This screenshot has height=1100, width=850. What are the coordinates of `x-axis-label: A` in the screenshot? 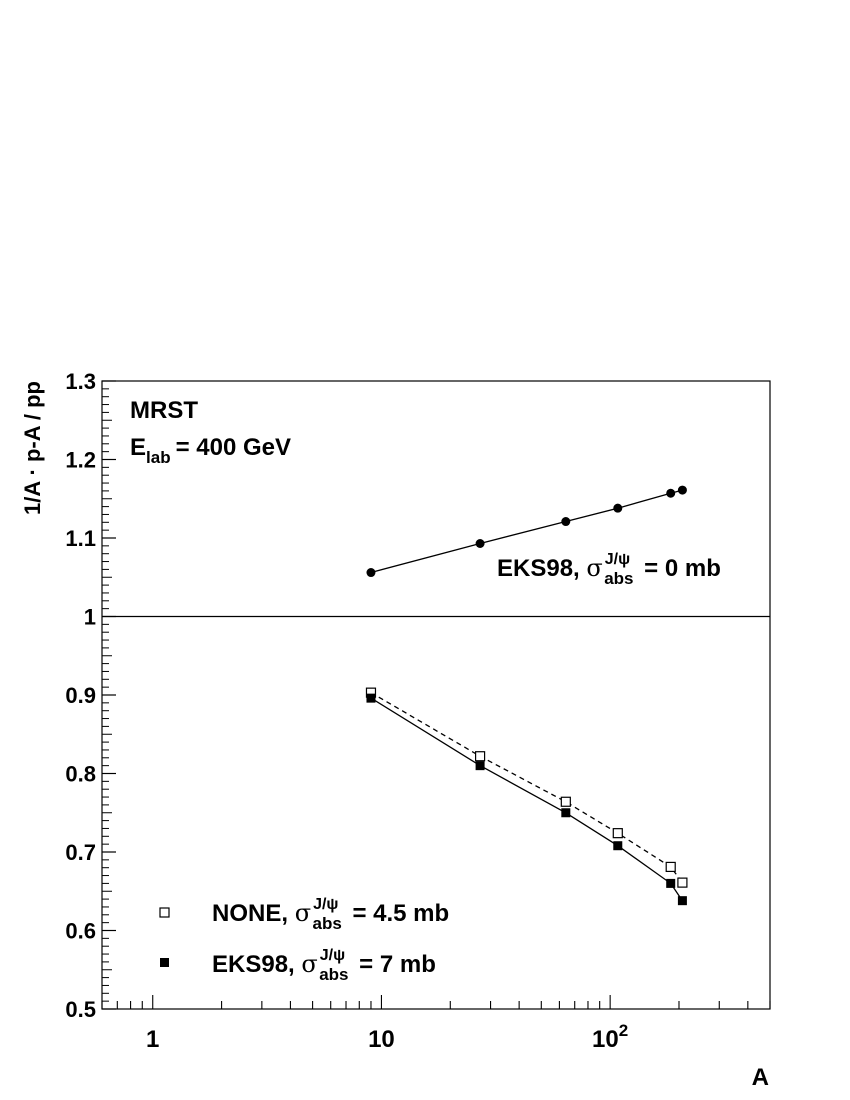 It's located at (760, 1077).